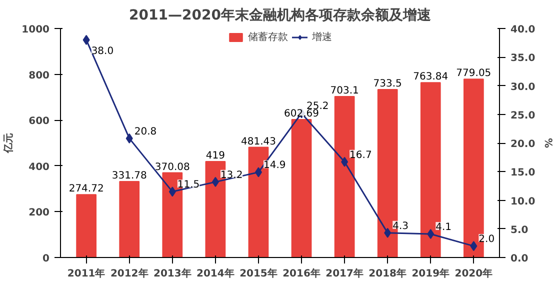 The height and width of the screenshot is (282, 556). What do you see at coordinates (474, 74) in the screenshot?
I see `data-label: 779.05` at bounding box center [474, 74].